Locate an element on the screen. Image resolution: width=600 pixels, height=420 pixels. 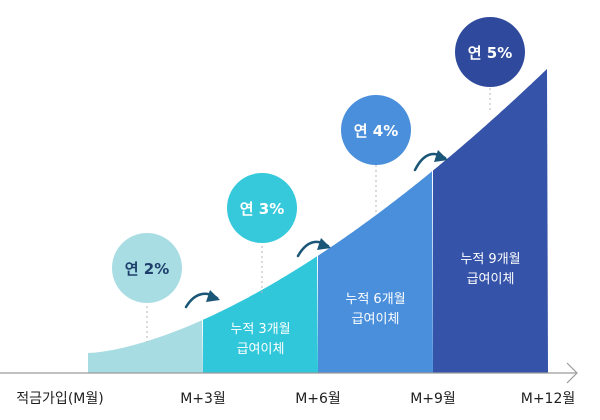
x-axis-label-4: M+12월 is located at coordinates (548, 399).